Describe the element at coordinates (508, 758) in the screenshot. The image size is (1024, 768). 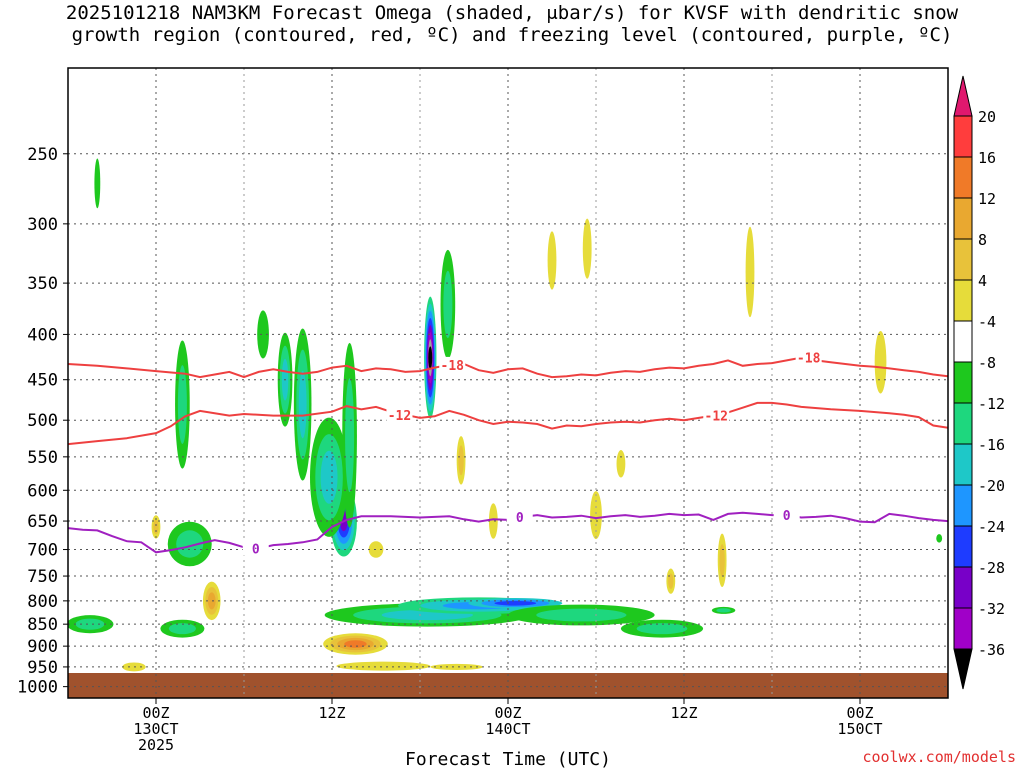
I see `x-axis-label: Forecast Time (UTC)` at that location.